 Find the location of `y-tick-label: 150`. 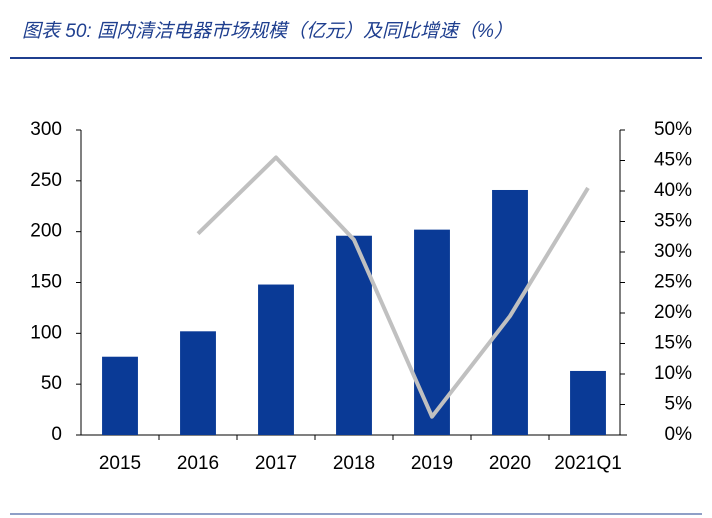

y-tick-label: 150 is located at coordinates (46, 282).